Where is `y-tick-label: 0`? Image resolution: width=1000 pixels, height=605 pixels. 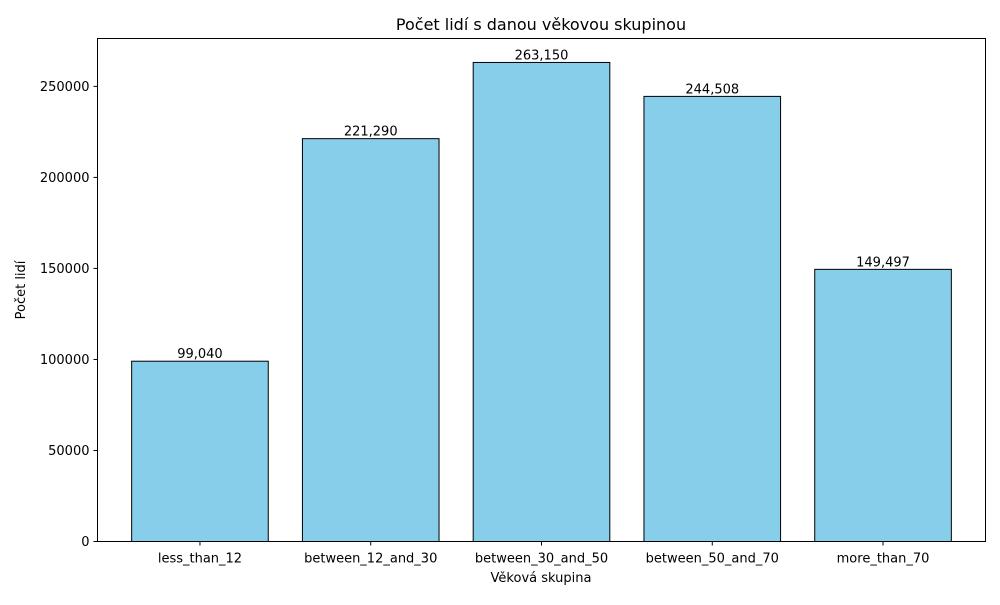
y-tick-label: 0 is located at coordinates (85, 542).